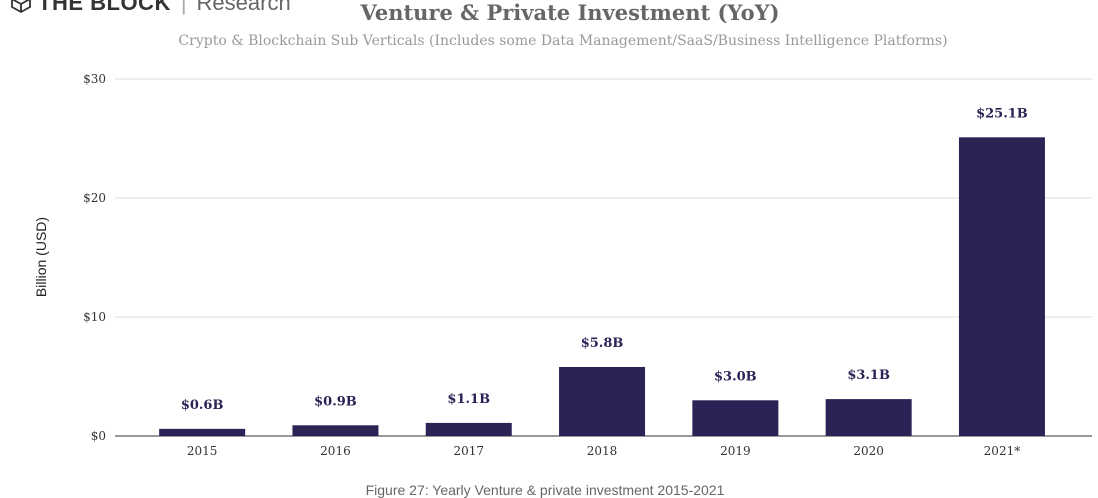 The height and width of the screenshot is (498, 1098). Describe the element at coordinates (735, 451) in the screenshot. I see `x-tick-label: 2019` at that location.